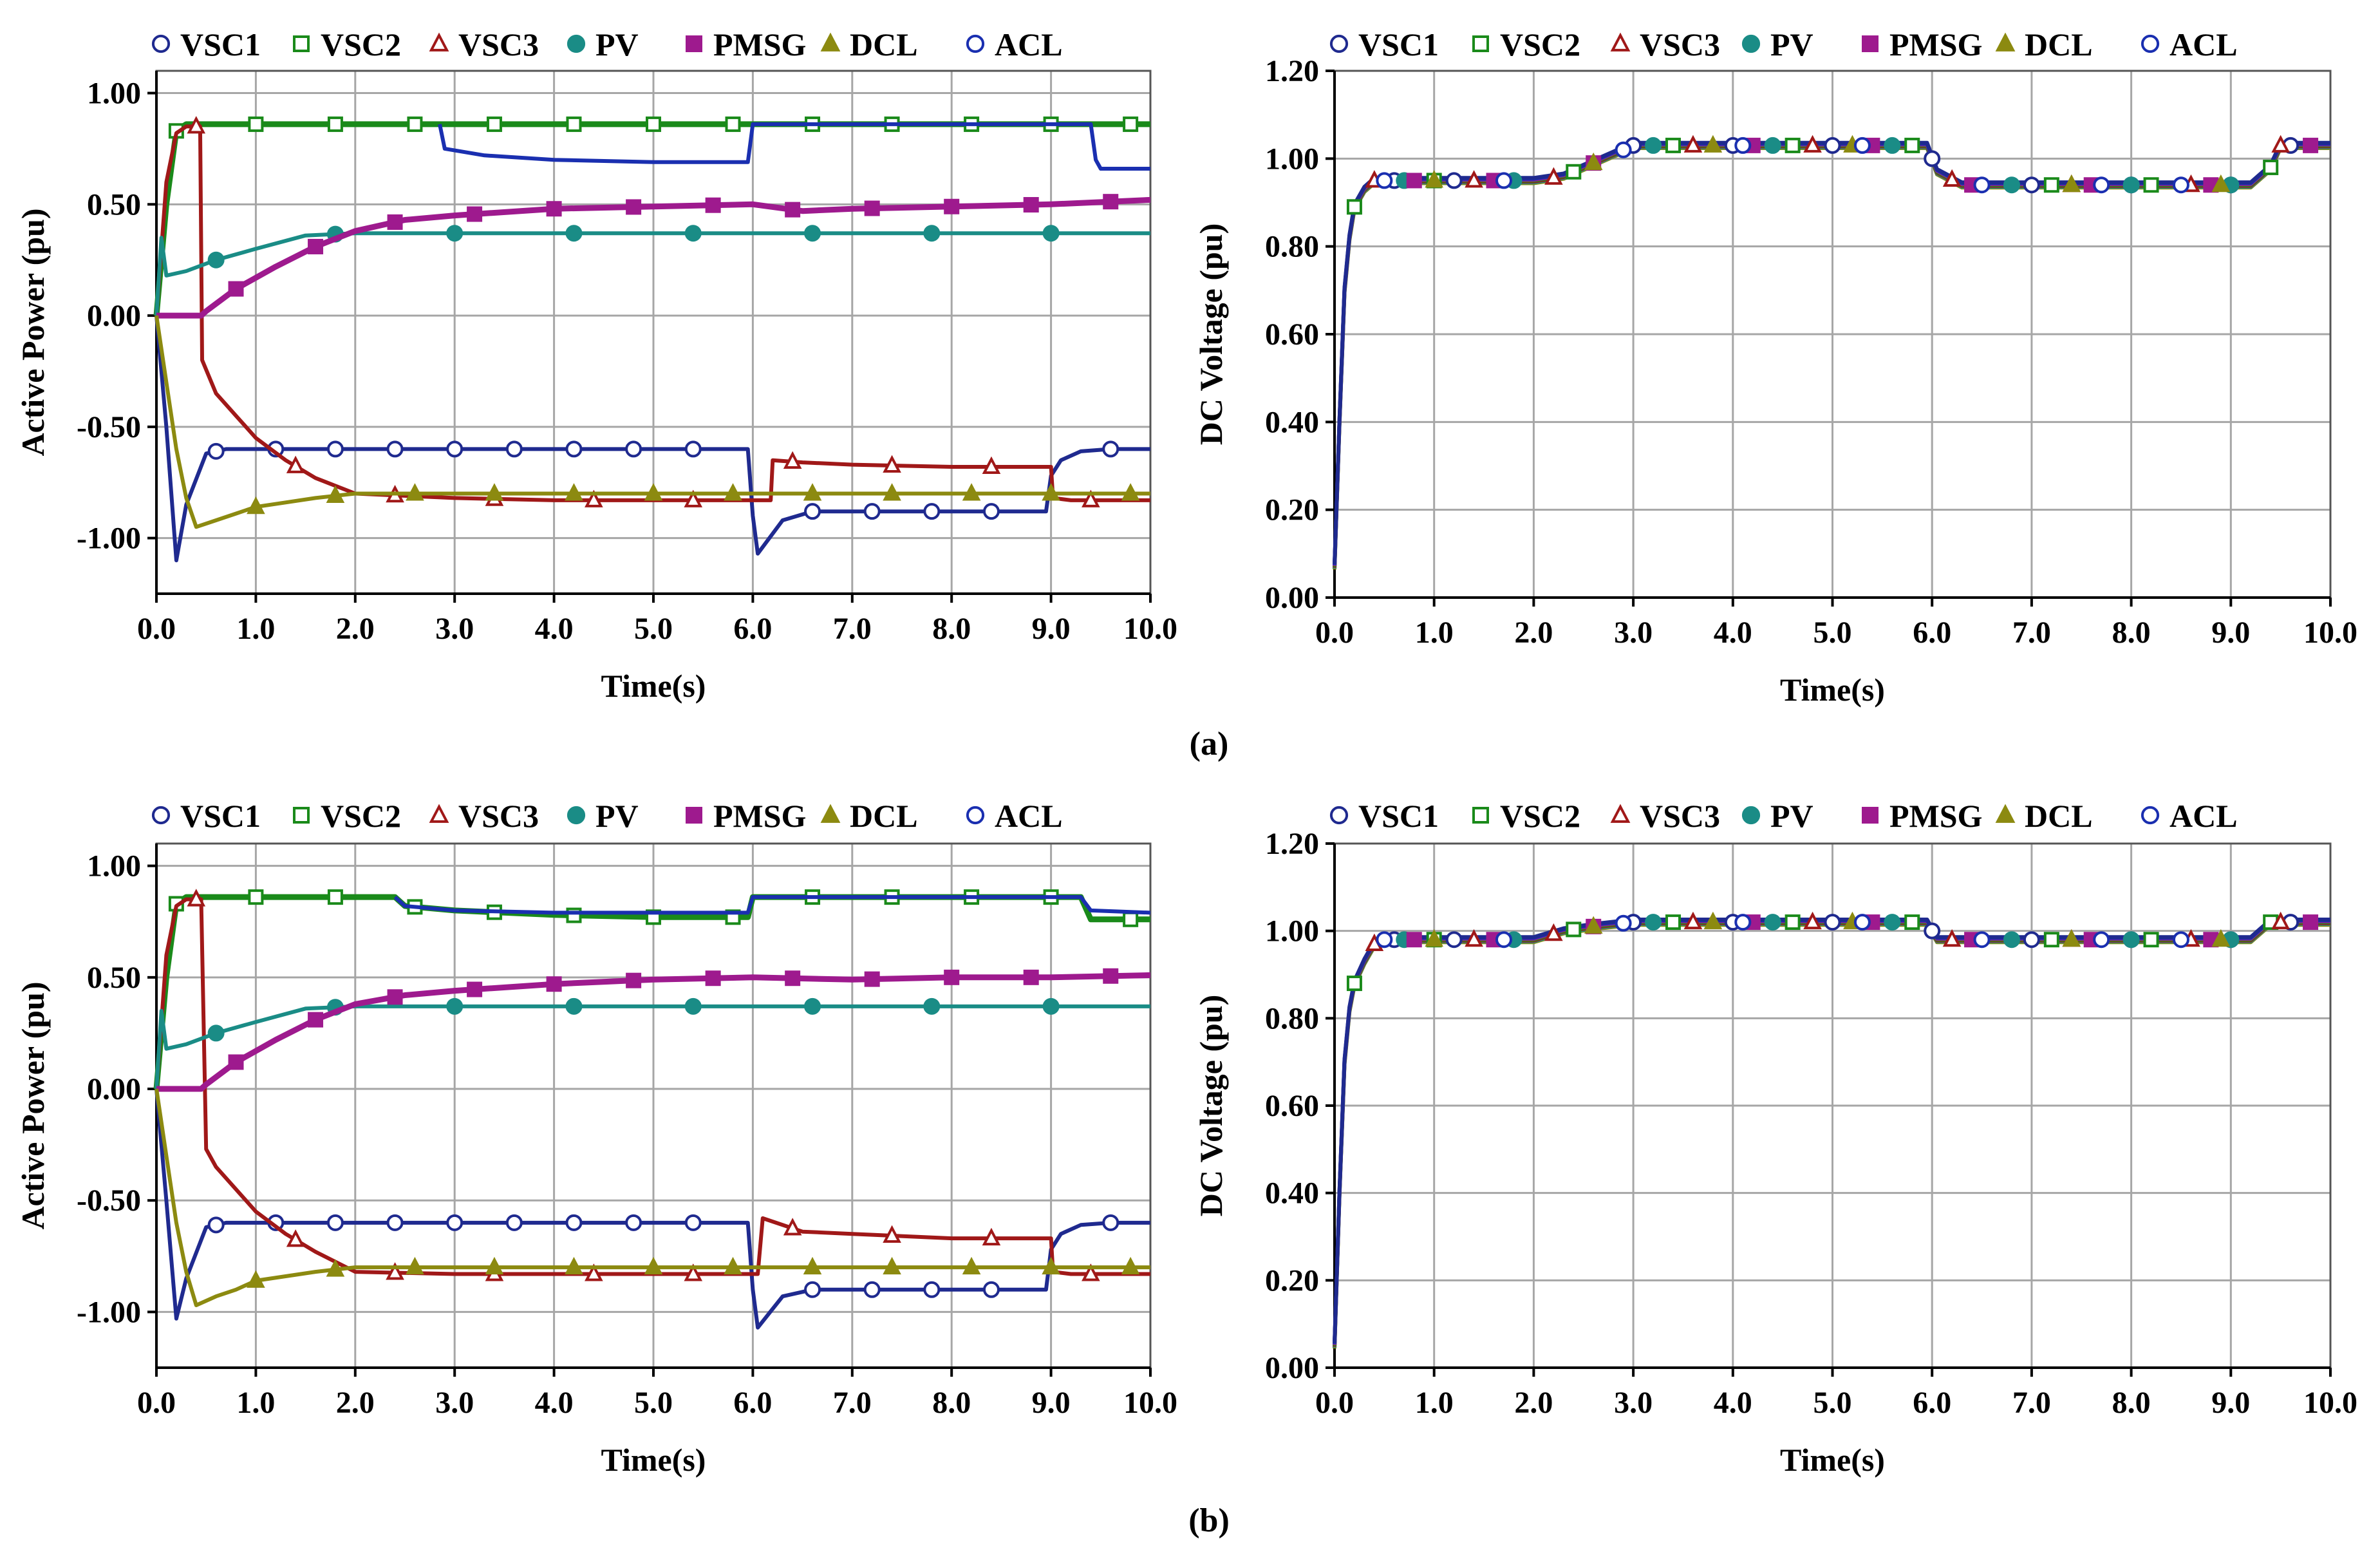 This screenshot has height=1548, width=2380. I want to click on x-axis-title: Time(s), so click(1833, 1460).